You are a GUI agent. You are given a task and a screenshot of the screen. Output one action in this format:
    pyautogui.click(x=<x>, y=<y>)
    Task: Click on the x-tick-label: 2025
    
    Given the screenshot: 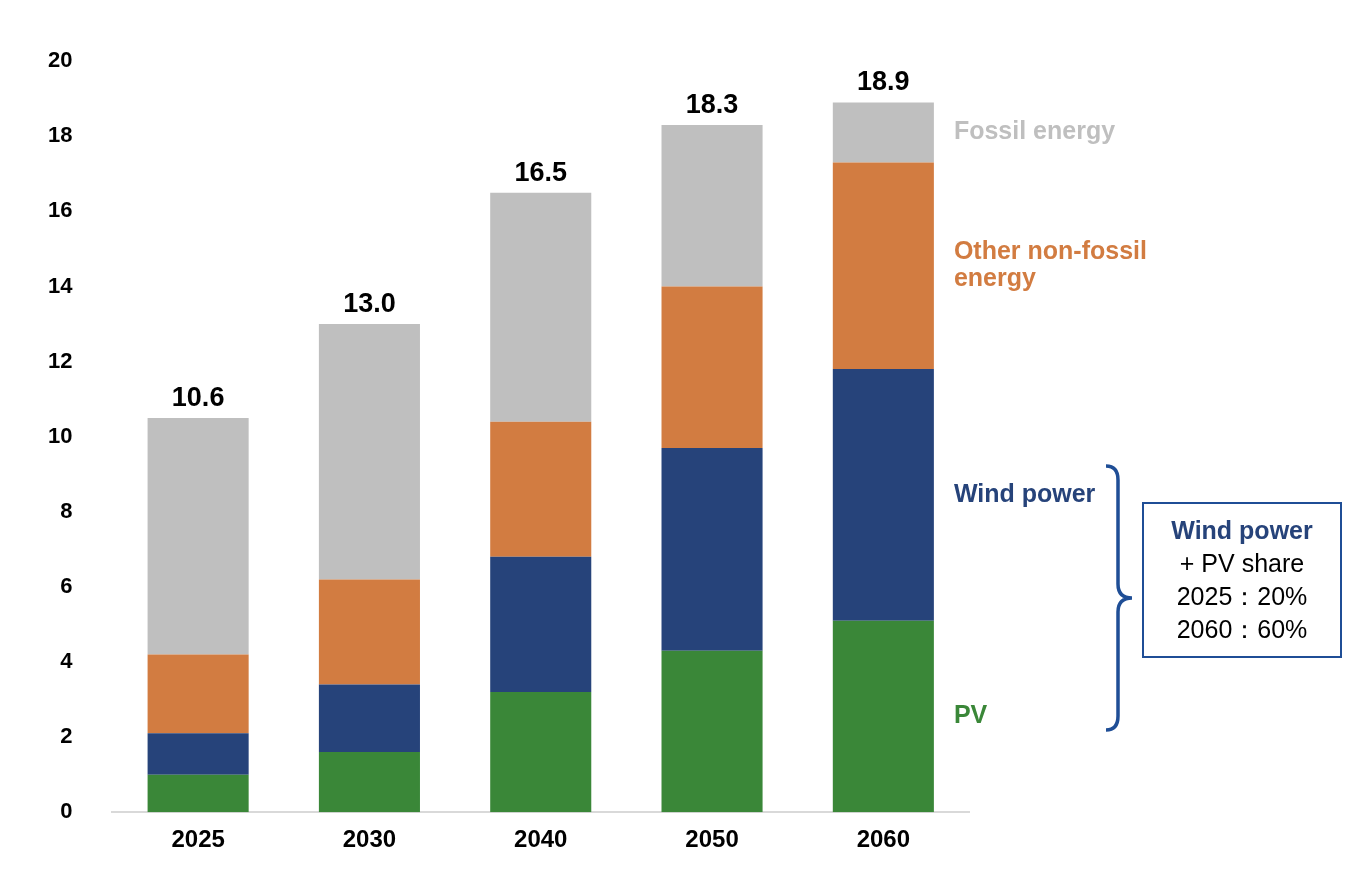 What is the action you would take?
    pyautogui.click(x=198, y=839)
    